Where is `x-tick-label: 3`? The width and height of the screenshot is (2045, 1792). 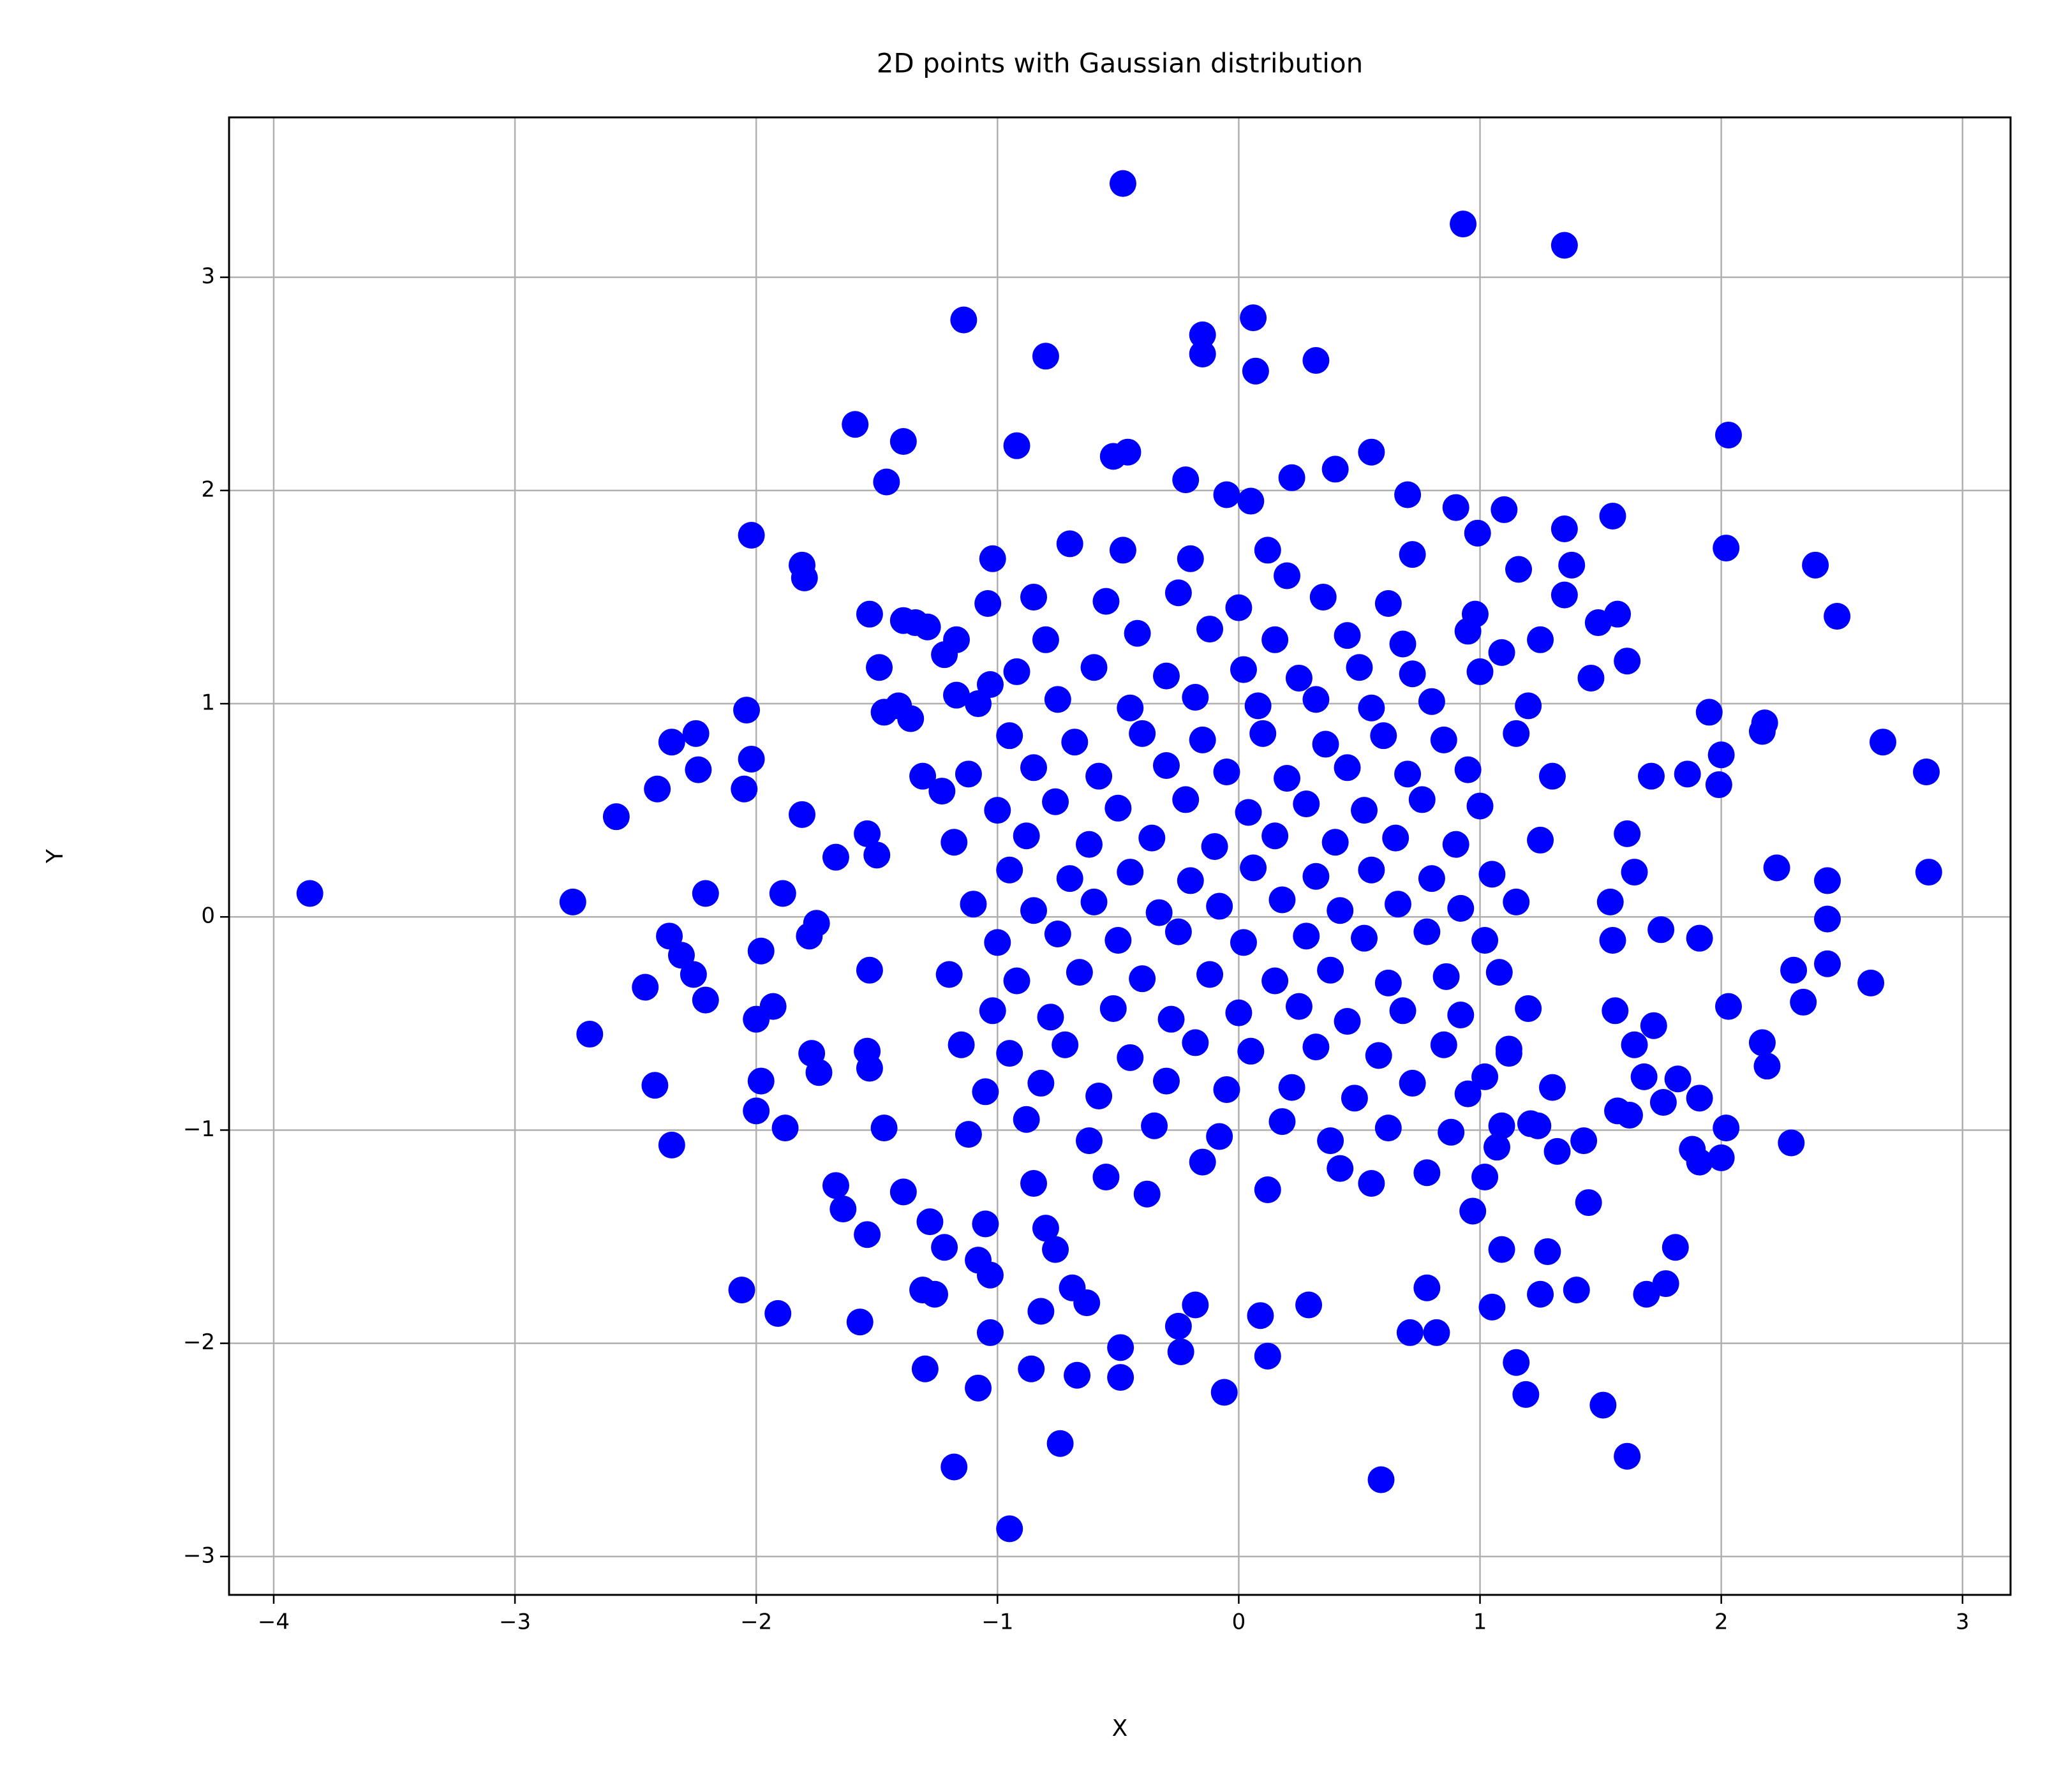
x-tick-label: 3 is located at coordinates (1963, 1622).